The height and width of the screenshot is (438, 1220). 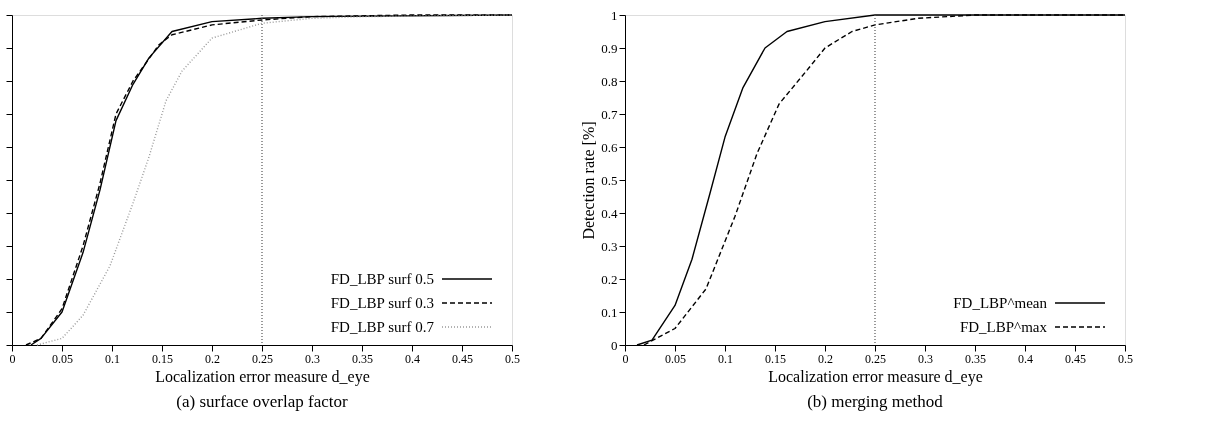 I want to click on y-tick-label: 0, so click(x=614, y=345).